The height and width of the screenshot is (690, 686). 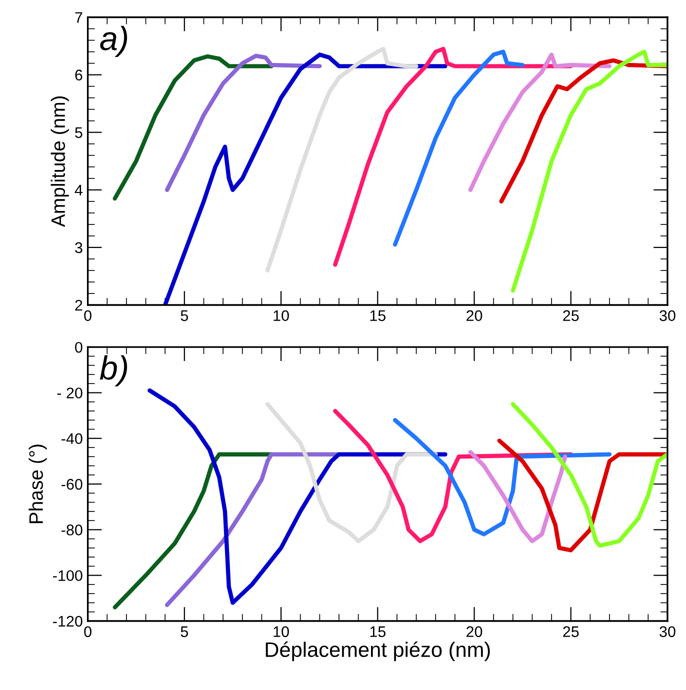 What do you see at coordinates (114, 41) in the screenshot?
I see `annotation: a)` at bounding box center [114, 41].